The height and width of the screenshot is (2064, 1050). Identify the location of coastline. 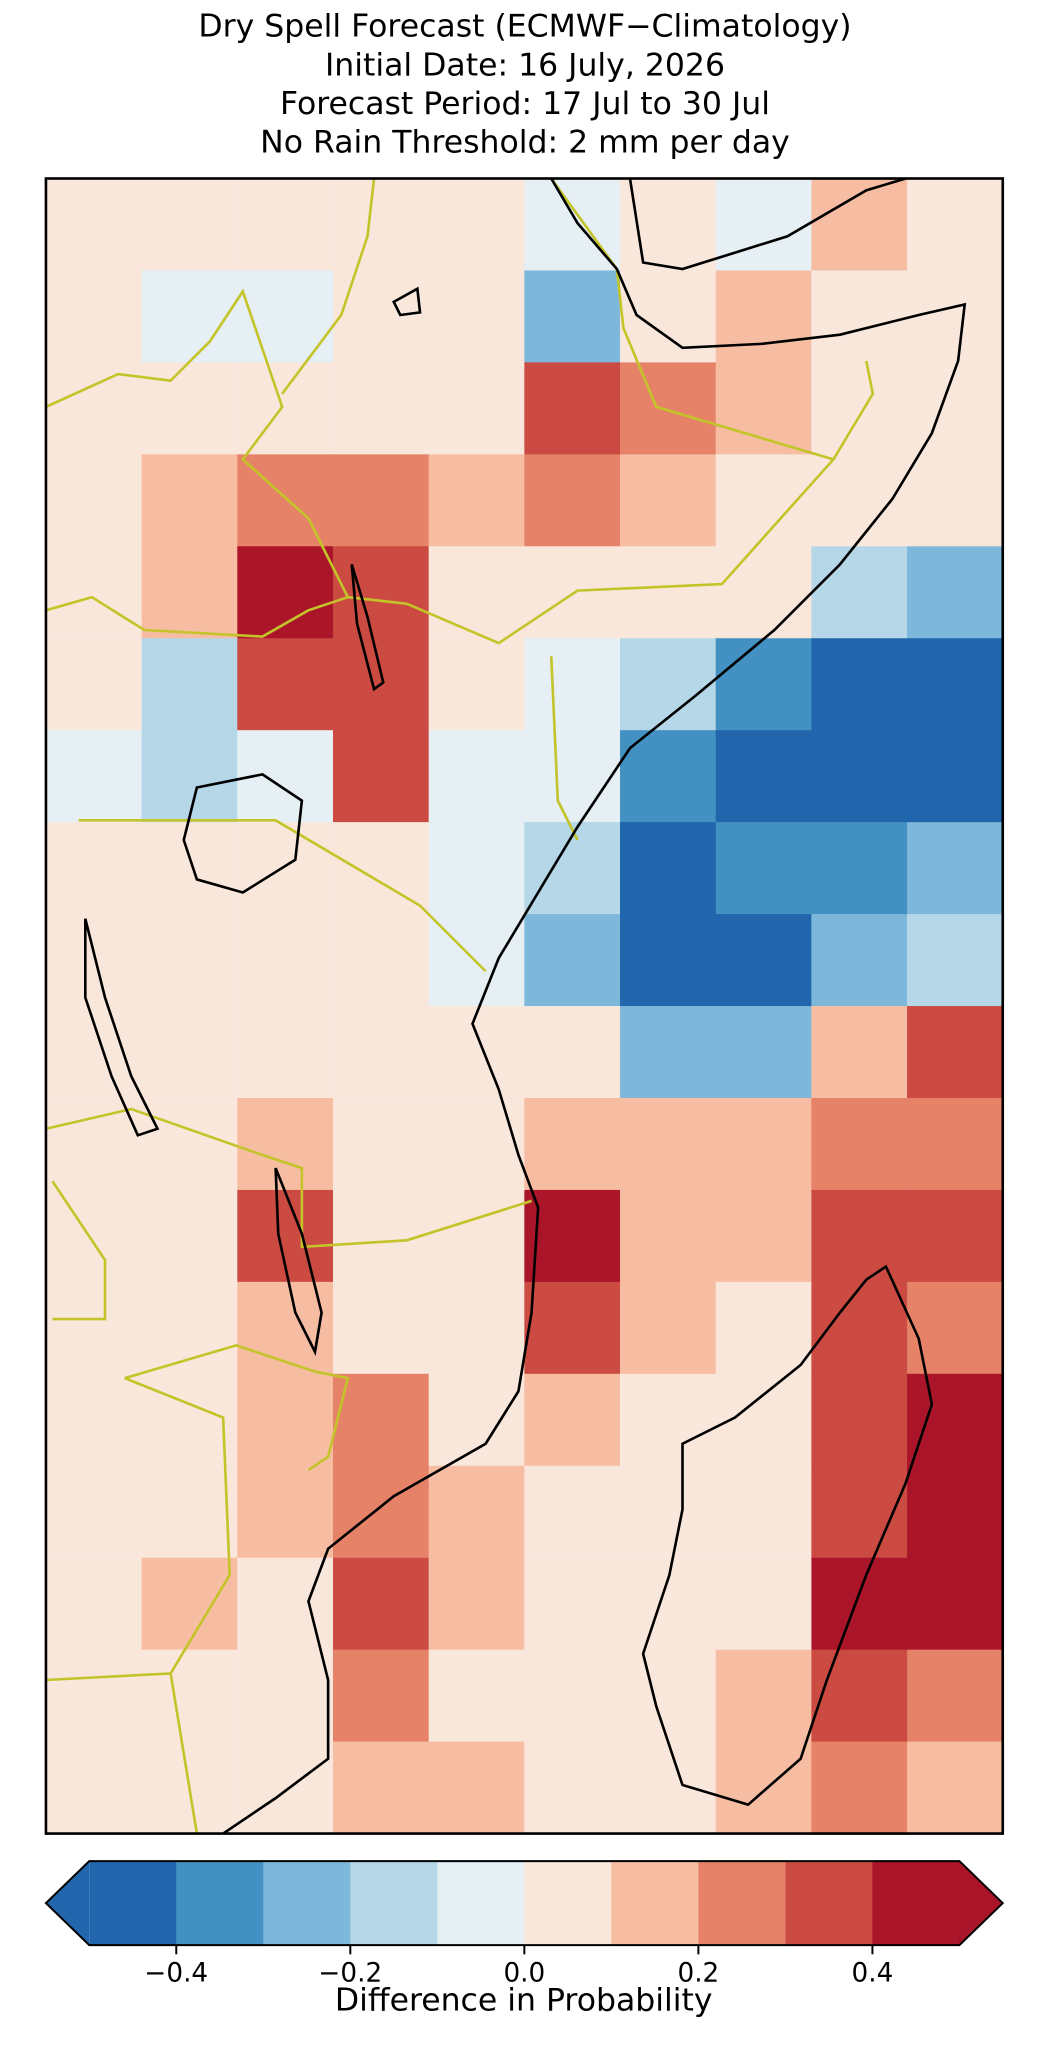
(767, 224).